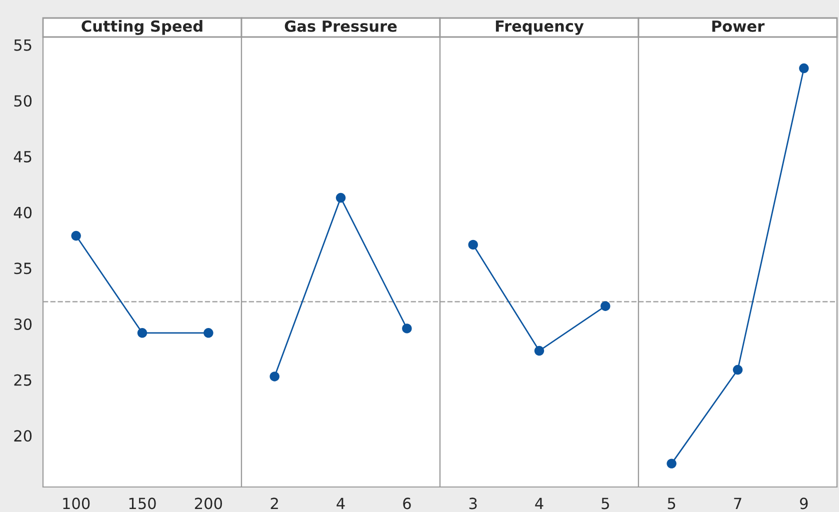  Describe the element at coordinates (23, 101) in the screenshot. I see `y-tick-label: 50` at that location.